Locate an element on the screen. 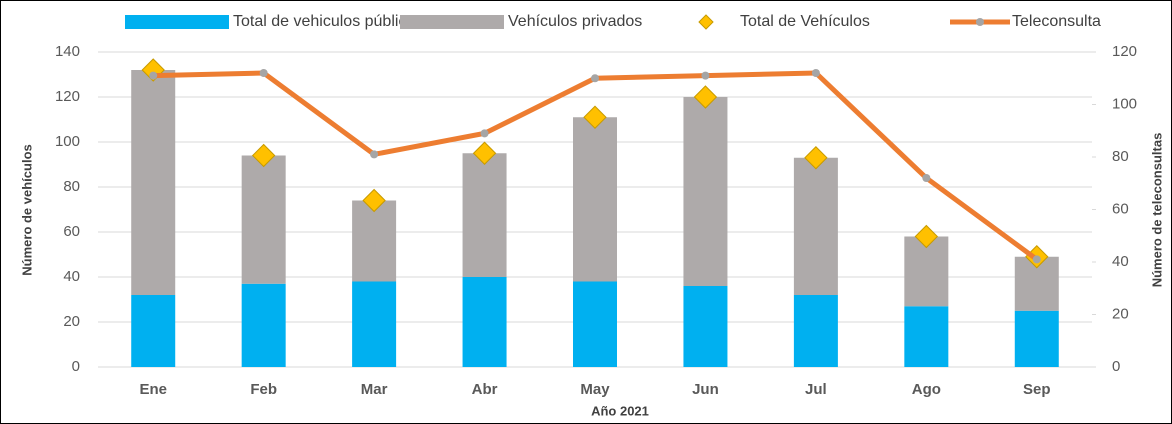 This screenshot has height=424, width=1172. x-tick-label: Ene is located at coordinates (153, 389).